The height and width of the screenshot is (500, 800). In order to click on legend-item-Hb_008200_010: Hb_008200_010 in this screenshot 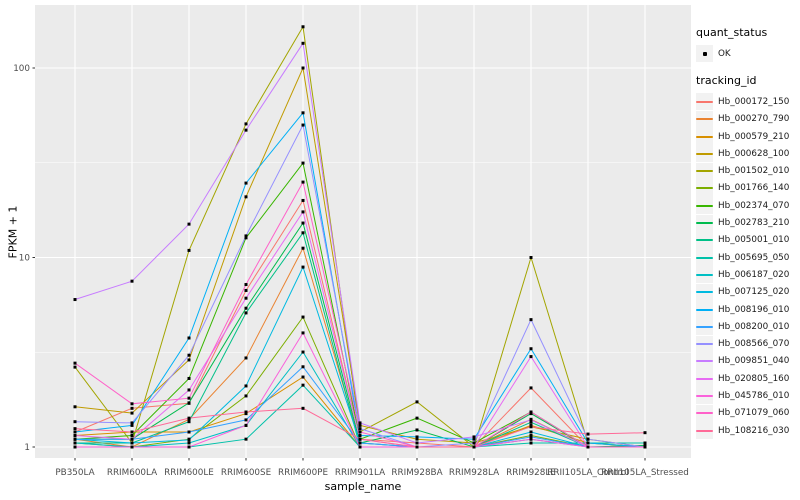, I will do `click(748, 327)`.